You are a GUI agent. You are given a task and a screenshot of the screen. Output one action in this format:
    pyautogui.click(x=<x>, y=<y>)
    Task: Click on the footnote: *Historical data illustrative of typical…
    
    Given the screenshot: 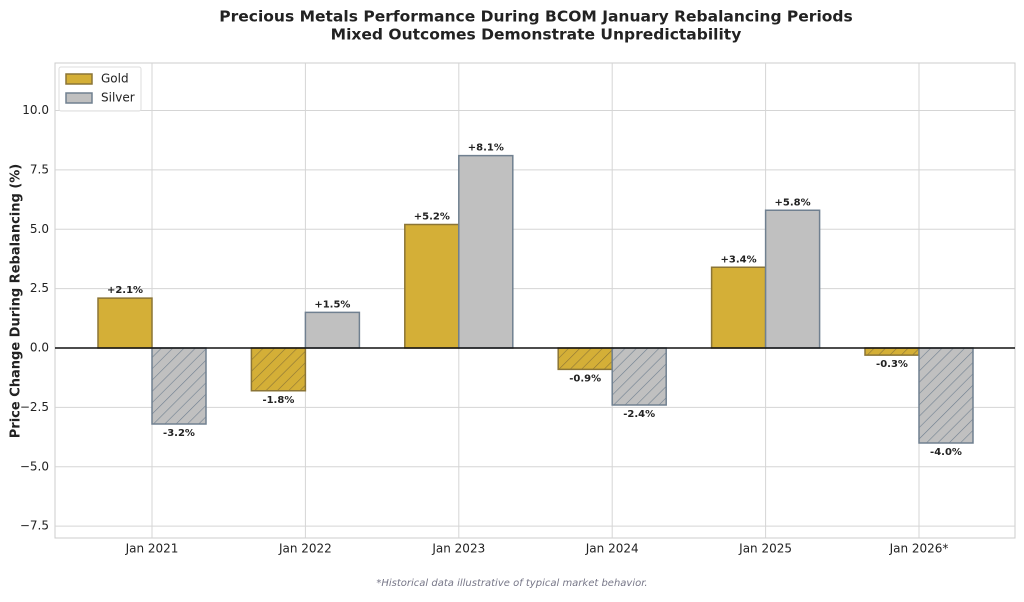 What is the action you would take?
    pyautogui.click(x=511, y=583)
    